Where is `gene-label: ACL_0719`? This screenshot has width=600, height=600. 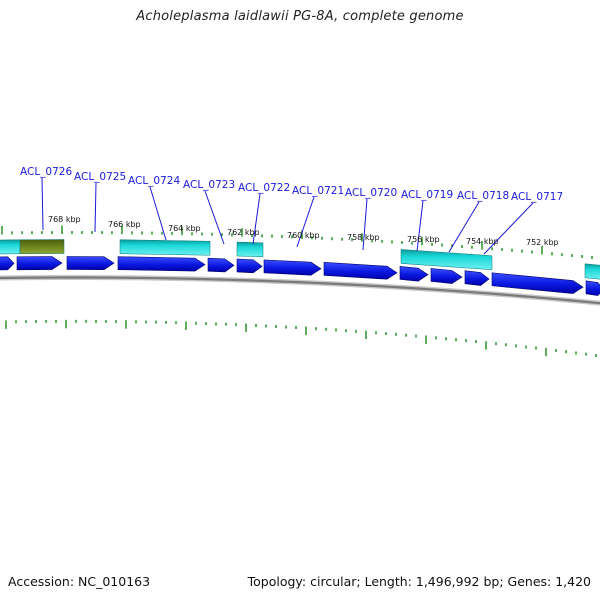
gene-label: ACL_0719 is located at coordinates (427, 195).